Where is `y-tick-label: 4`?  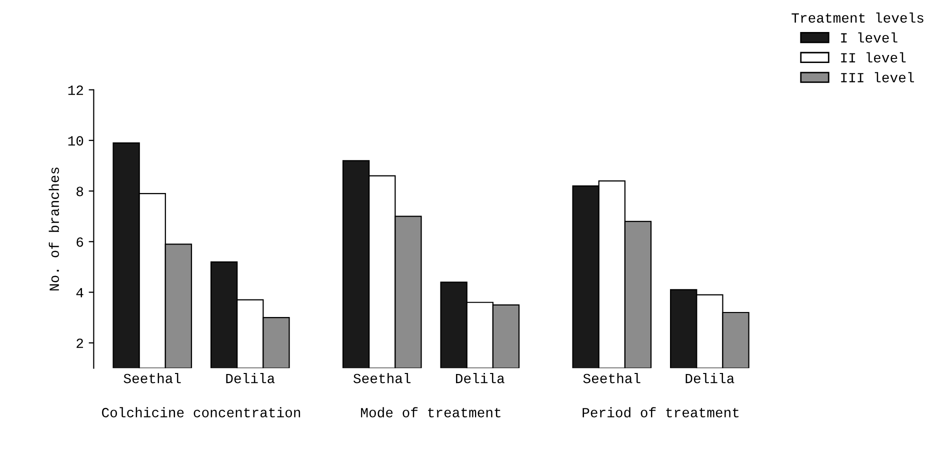 y-tick-label: 4 is located at coordinates (80, 293).